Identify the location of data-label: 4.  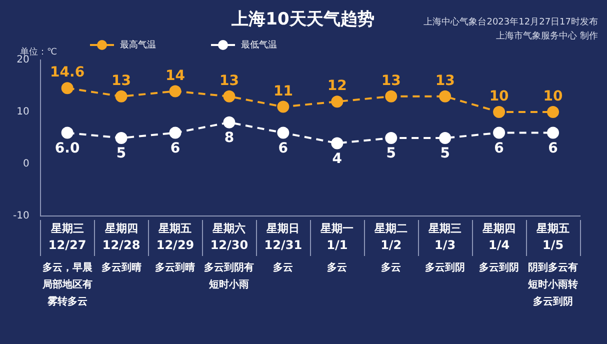
(337, 158).